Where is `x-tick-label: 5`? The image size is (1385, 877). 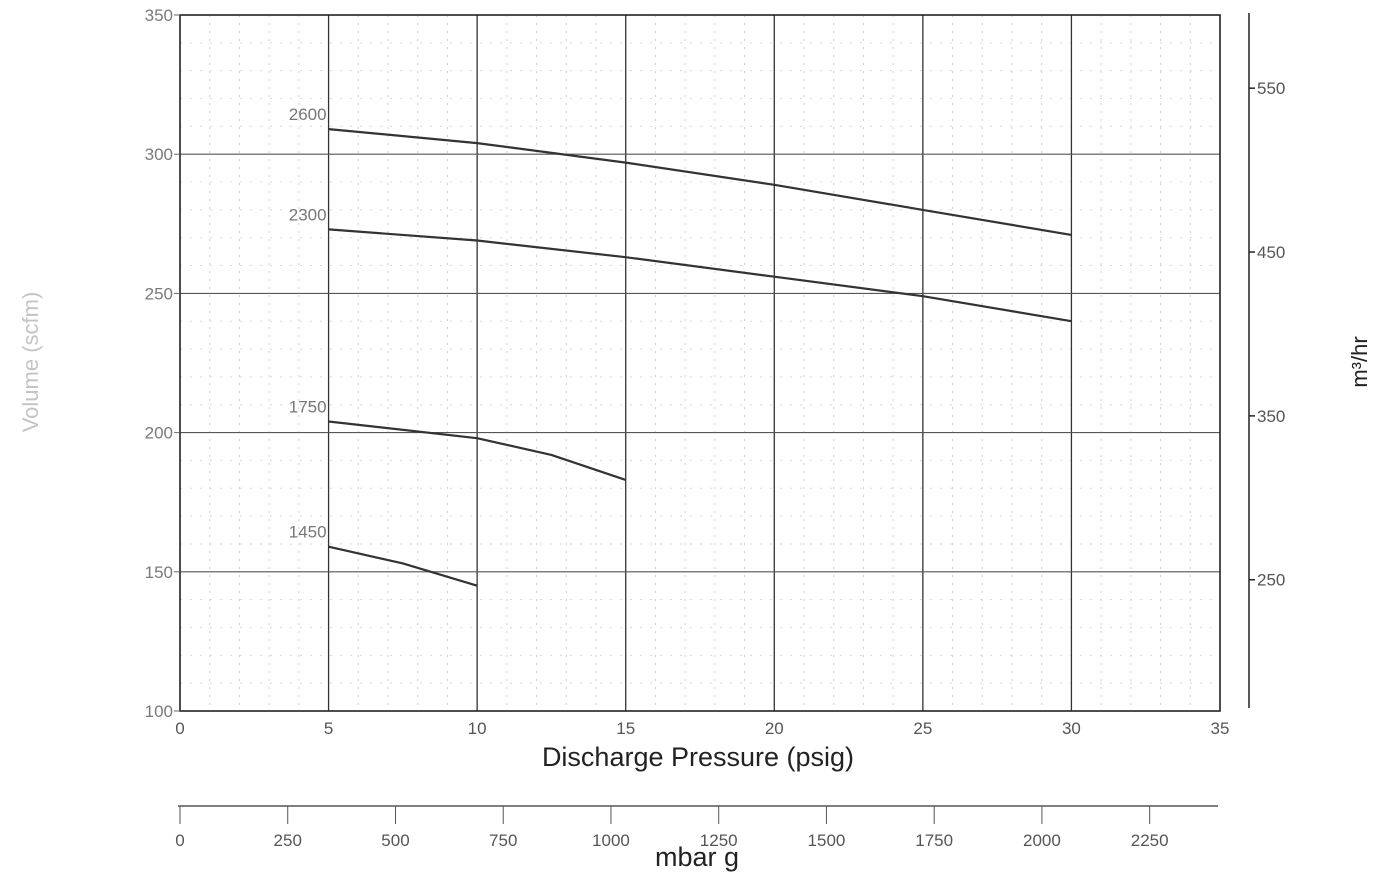 x-tick-label: 5 is located at coordinates (328, 728).